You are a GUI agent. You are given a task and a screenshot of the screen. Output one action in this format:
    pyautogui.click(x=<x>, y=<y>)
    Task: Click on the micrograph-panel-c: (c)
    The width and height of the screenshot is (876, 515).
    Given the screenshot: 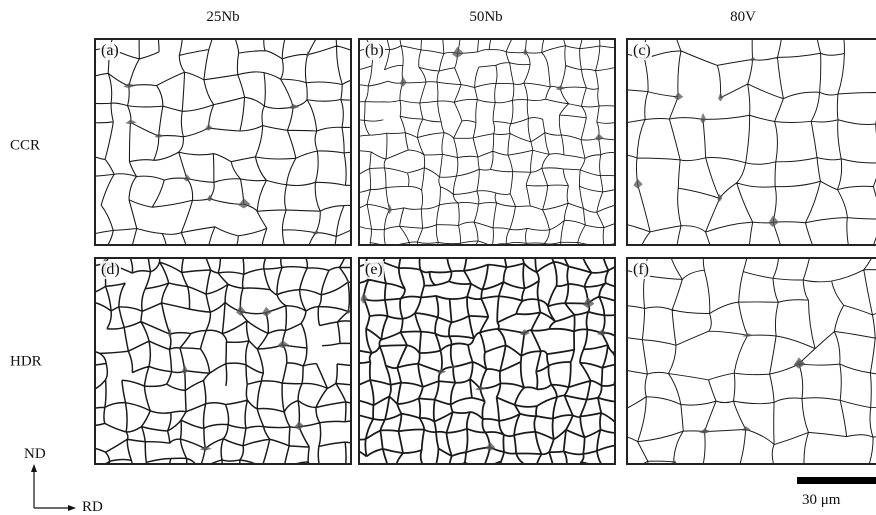 What is the action you would take?
    pyautogui.click(x=751, y=142)
    